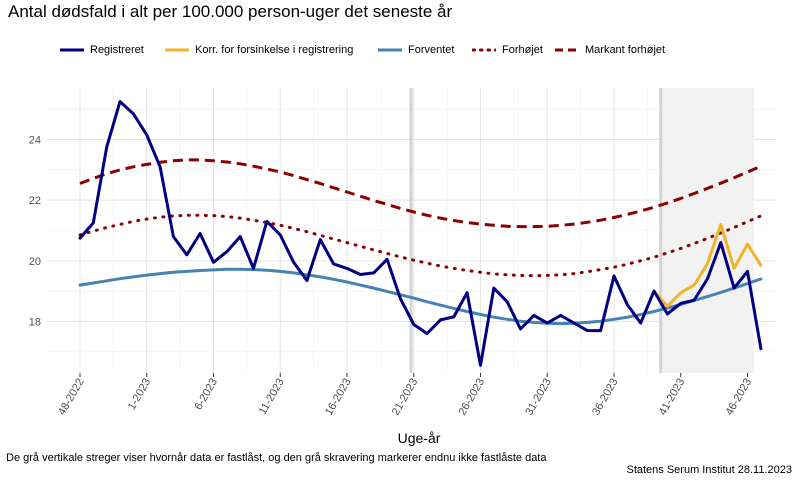 The width and height of the screenshot is (800, 480). I want to click on x-tick-label: 11-2023, so click(272, 397).